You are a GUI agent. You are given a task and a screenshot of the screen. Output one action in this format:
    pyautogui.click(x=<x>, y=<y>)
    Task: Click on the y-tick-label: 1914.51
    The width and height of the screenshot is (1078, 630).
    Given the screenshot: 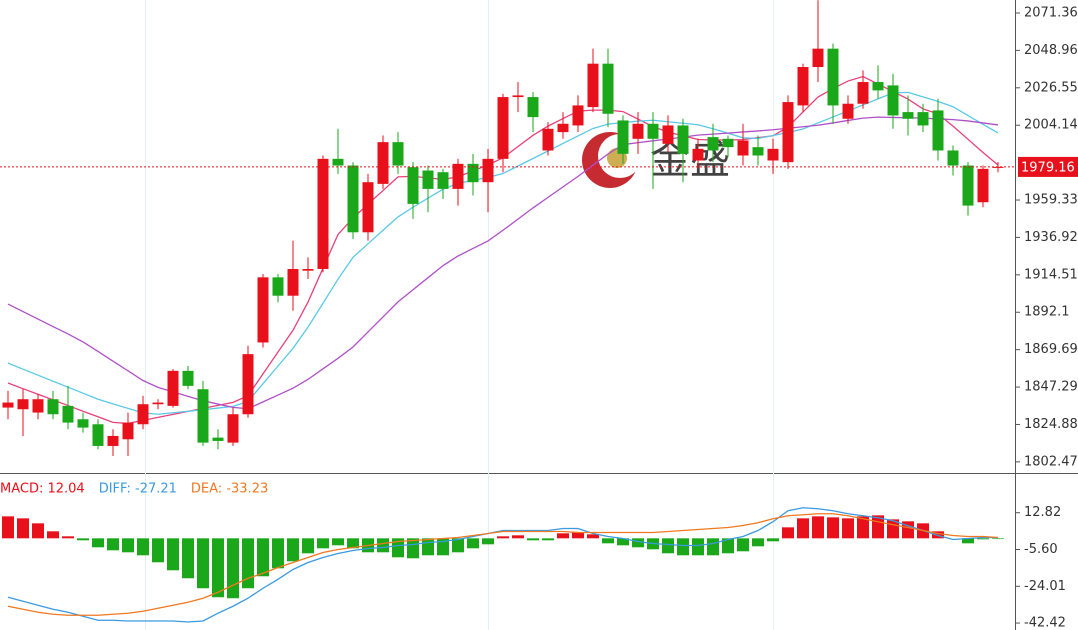 What is the action you would take?
    pyautogui.click(x=1051, y=274)
    